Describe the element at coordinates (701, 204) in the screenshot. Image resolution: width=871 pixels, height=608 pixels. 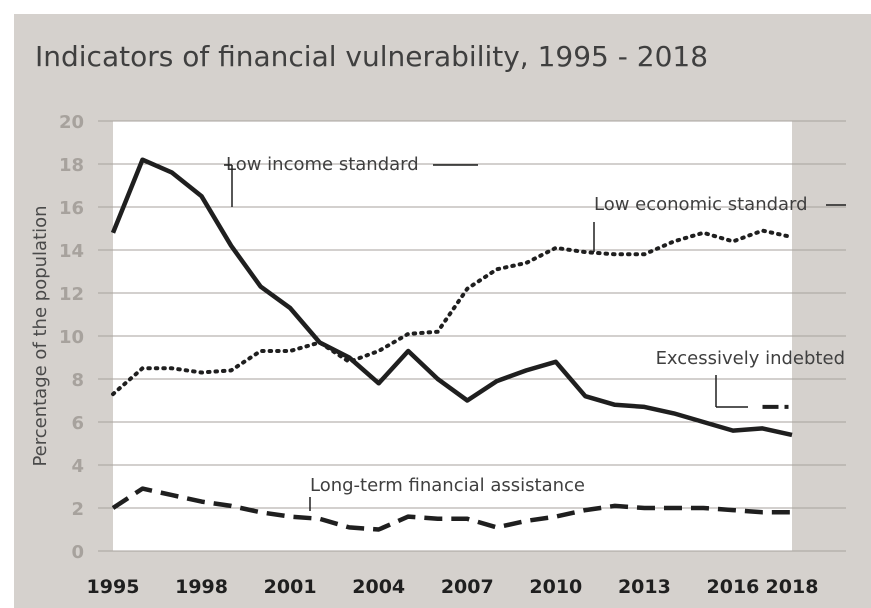
I see `series-label: Low economic standard` at that location.